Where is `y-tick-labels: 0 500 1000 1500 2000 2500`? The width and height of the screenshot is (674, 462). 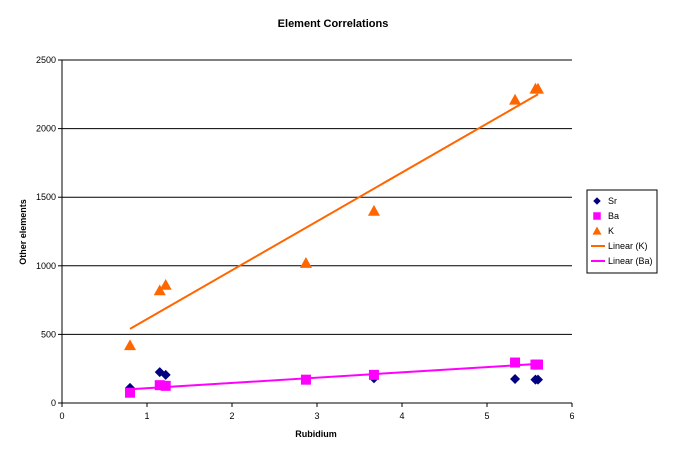
y-tick-labels: 0 500 1000 1500 2000 2500 is located at coordinates (46, 231).